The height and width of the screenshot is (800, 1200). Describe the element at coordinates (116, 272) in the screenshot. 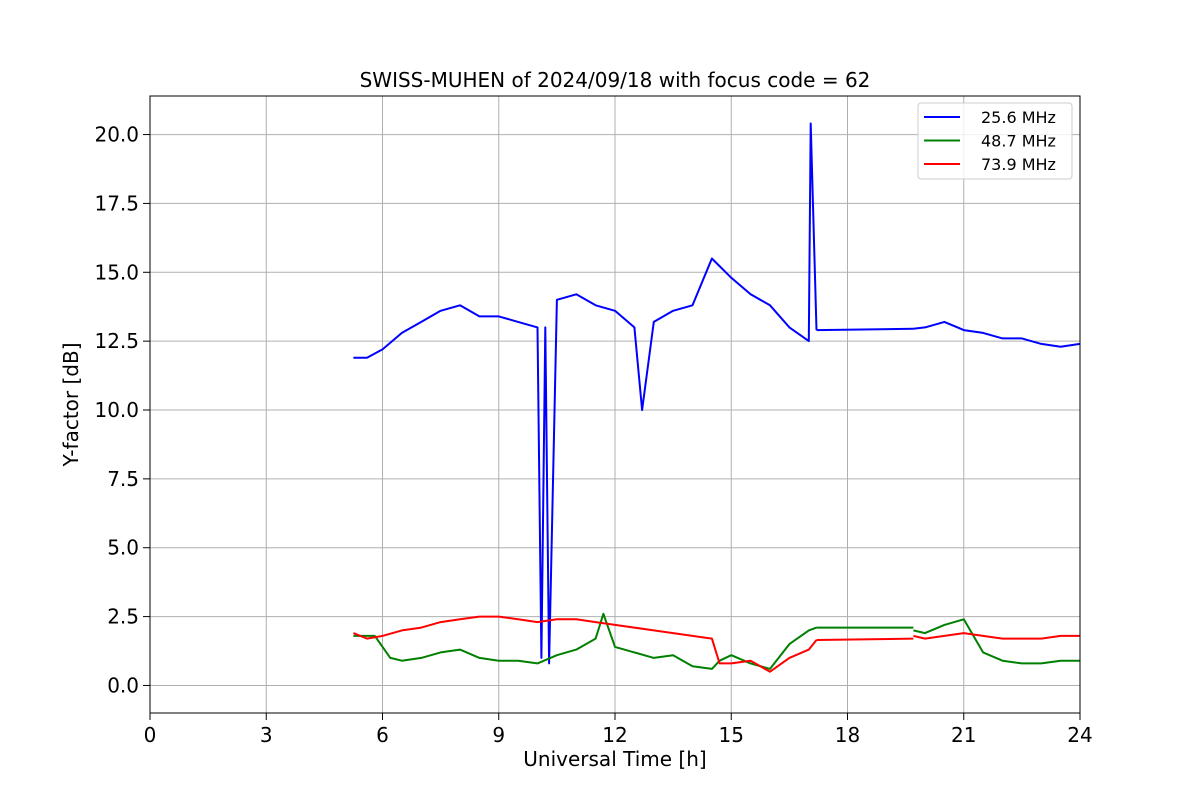

I see `y-tick-label: 15.0` at that location.